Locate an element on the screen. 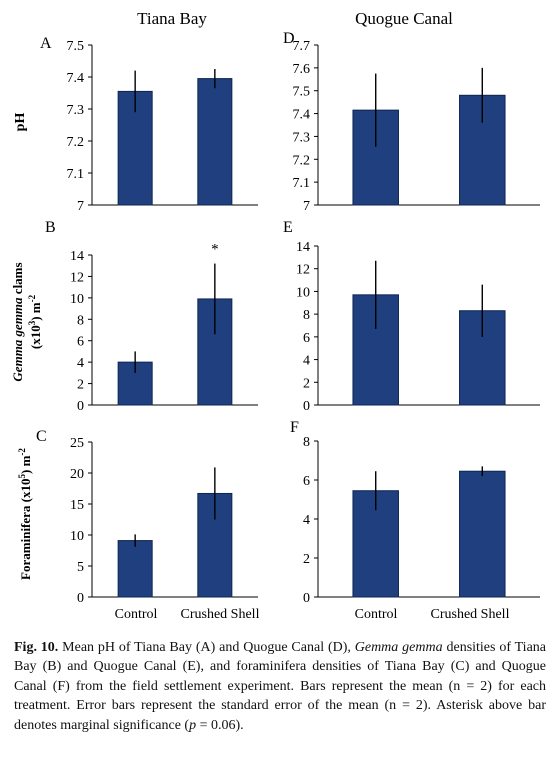 Image resolution: width=554 pixels, height=765 pixels. y-tick-label-b-7: 14 is located at coordinates (77, 256).